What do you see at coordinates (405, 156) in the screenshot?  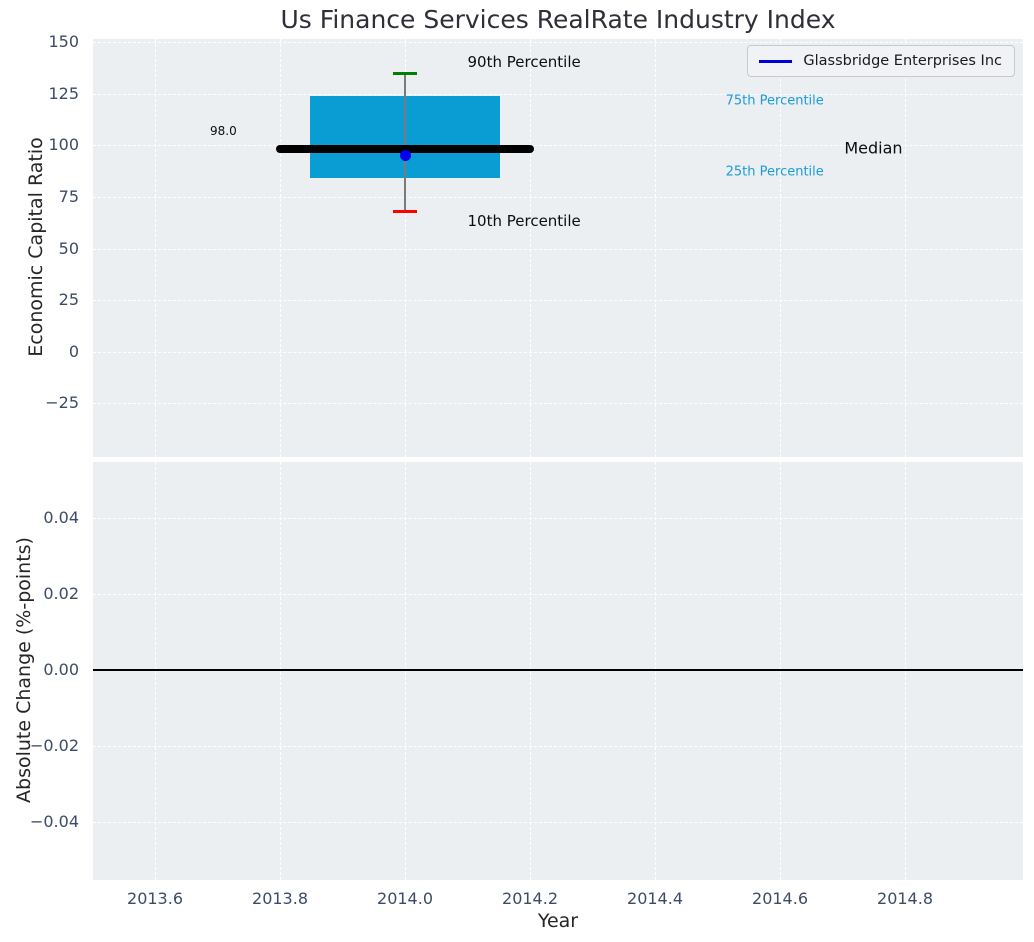 I see `company-marker` at bounding box center [405, 156].